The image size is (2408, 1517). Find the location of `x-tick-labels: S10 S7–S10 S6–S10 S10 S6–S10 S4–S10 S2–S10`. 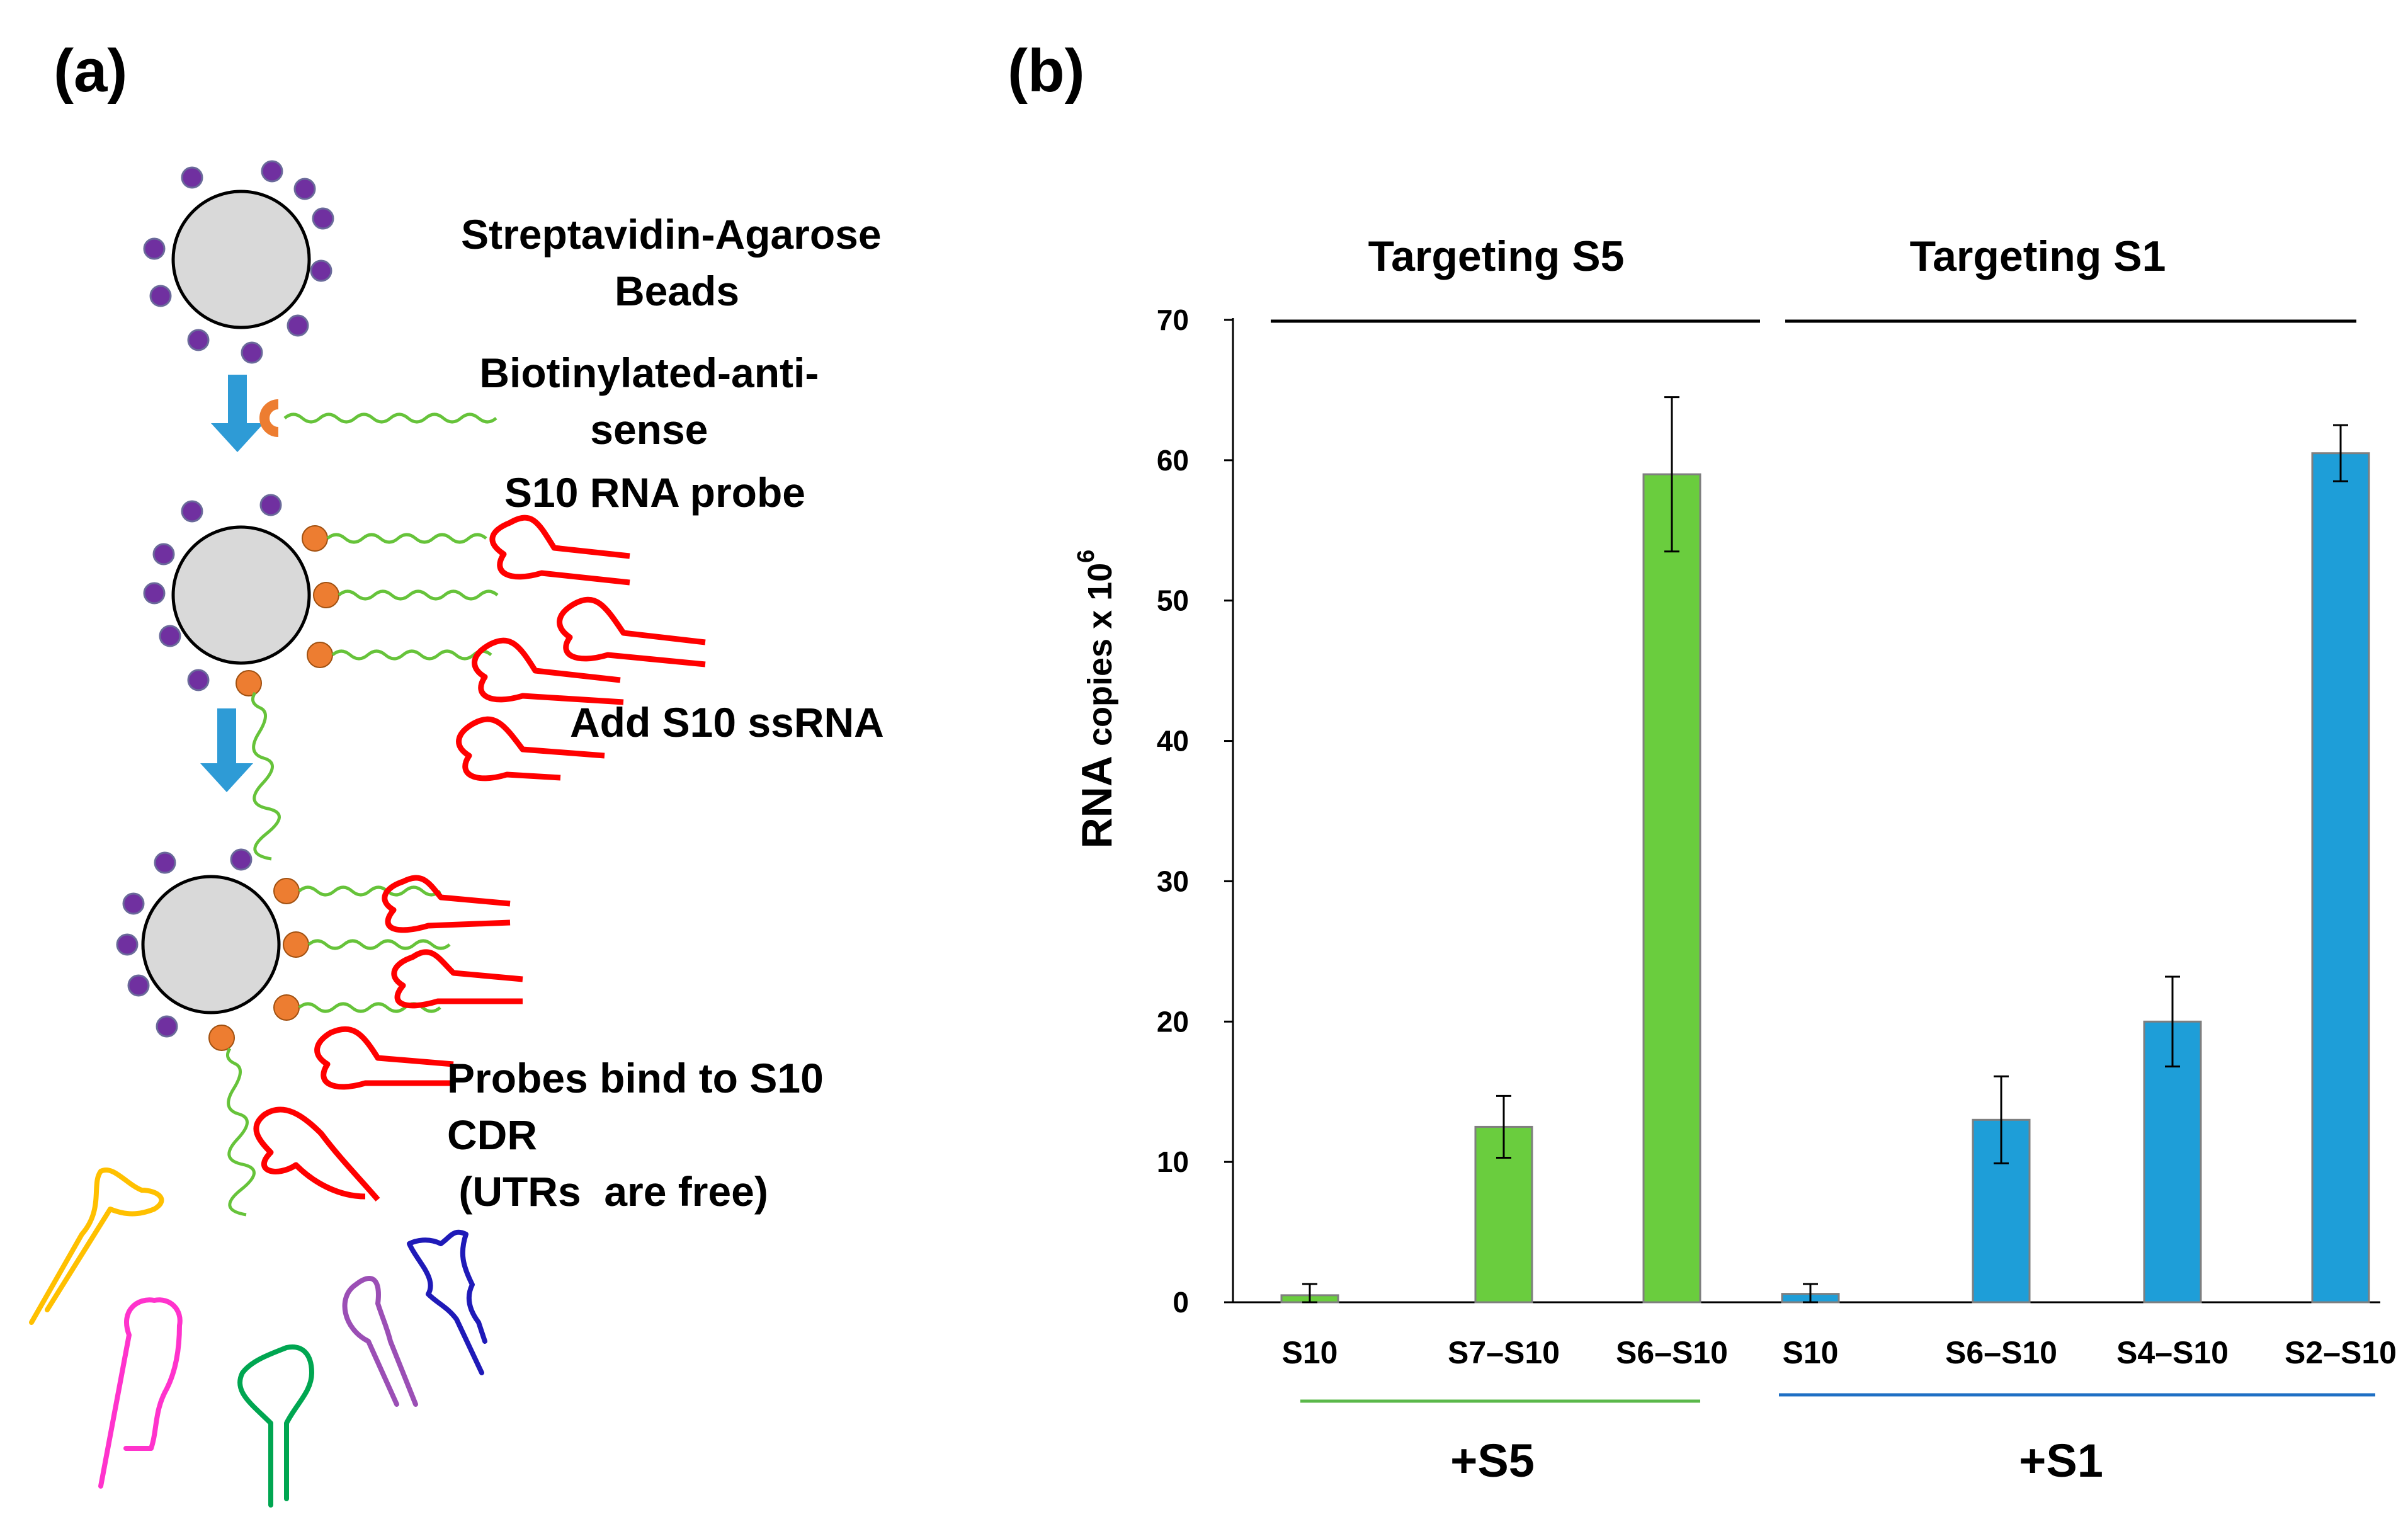

x-tick-labels: S10 S7–S10 S6–S10 S10 S6–S10 S4–S10 S2–S10 is located at coordinates (1839, 1352).